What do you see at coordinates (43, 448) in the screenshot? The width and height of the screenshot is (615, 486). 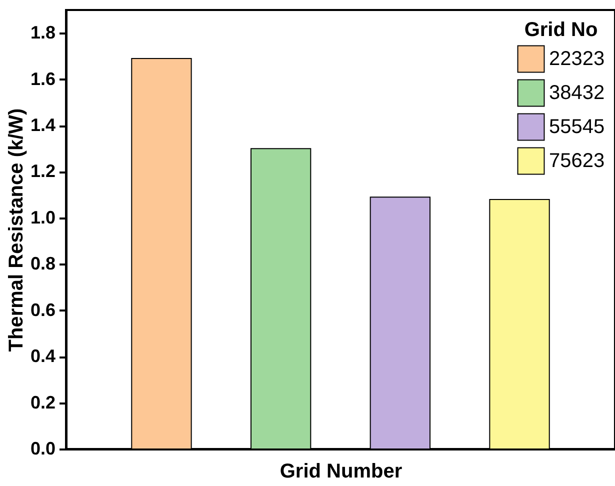 I see `y-tick-label: 0.0` at bounding box center [43, 448].